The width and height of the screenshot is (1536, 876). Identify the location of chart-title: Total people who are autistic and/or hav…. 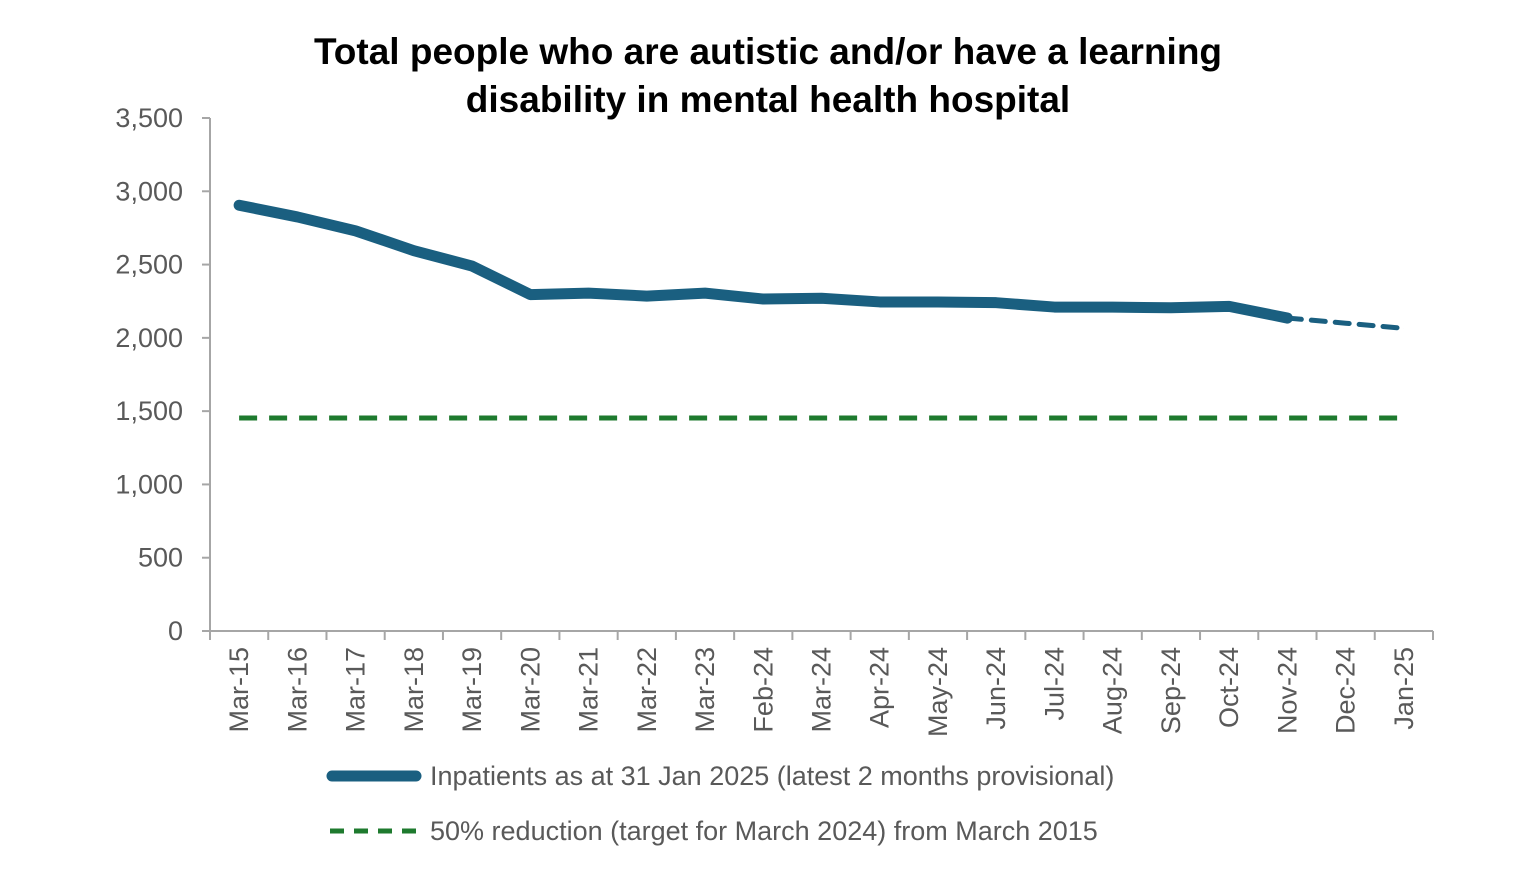
(768, 76).